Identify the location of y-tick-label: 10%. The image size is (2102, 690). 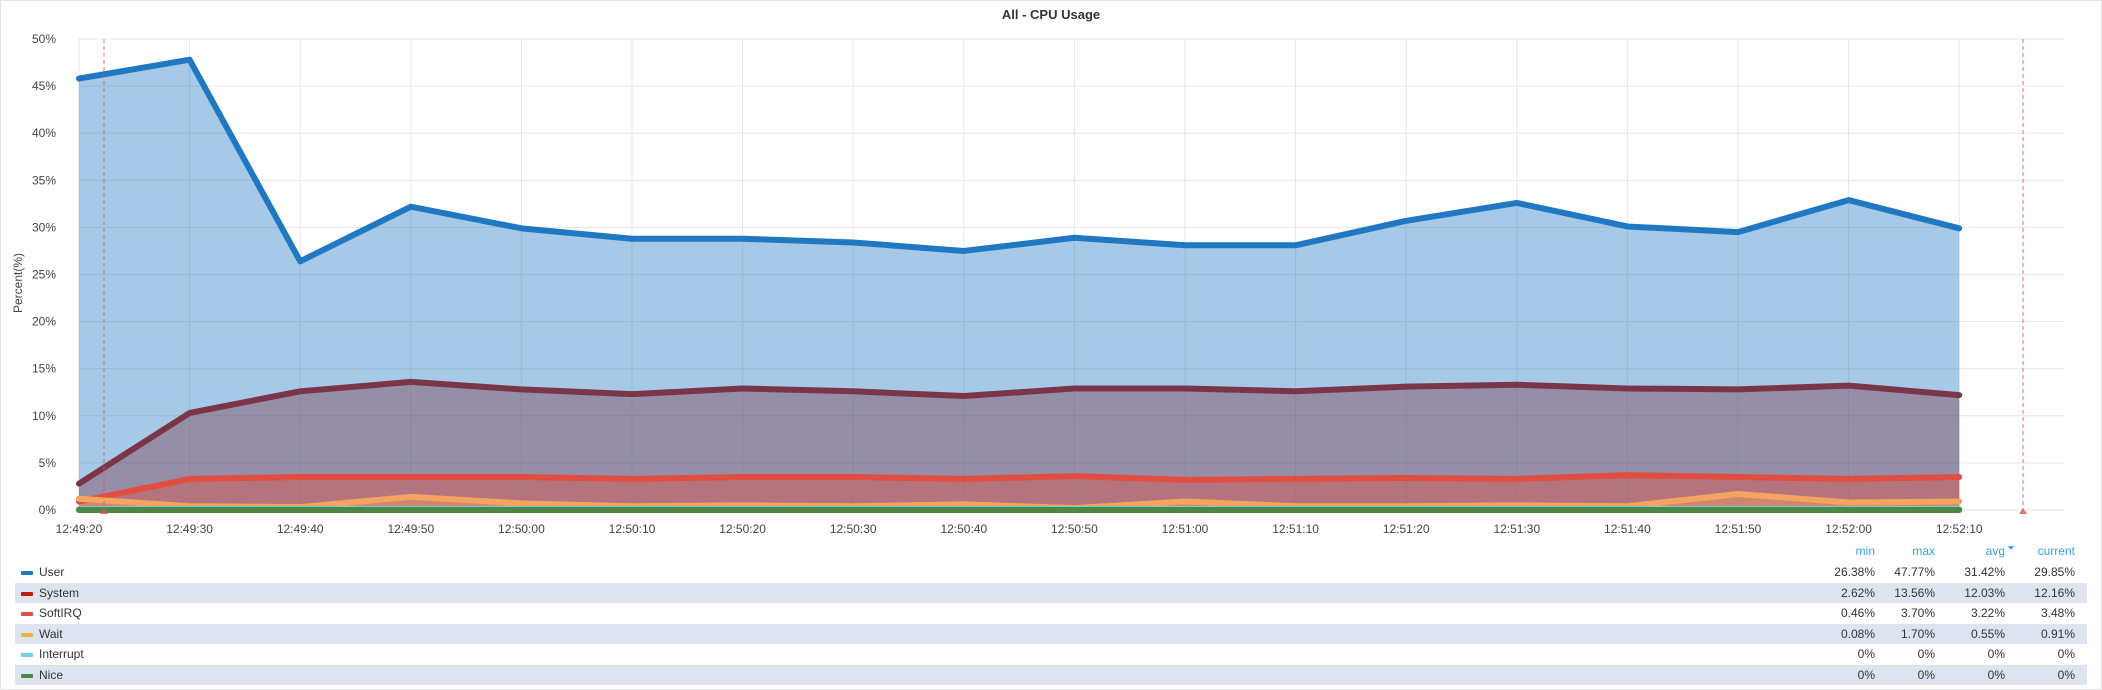
(44, 416).